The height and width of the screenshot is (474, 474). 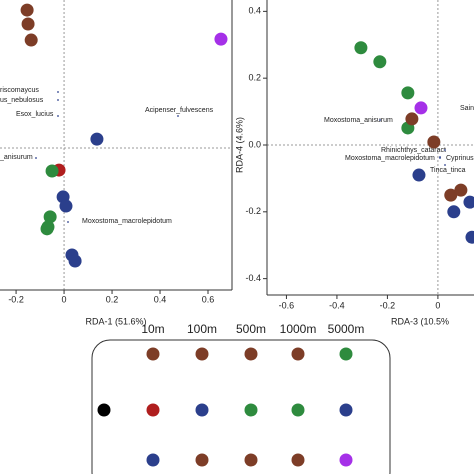 What do you see at coordinates (202, 329) in the screenshot?
I see `legend-header: 100m` at bounding box center [202, 329].